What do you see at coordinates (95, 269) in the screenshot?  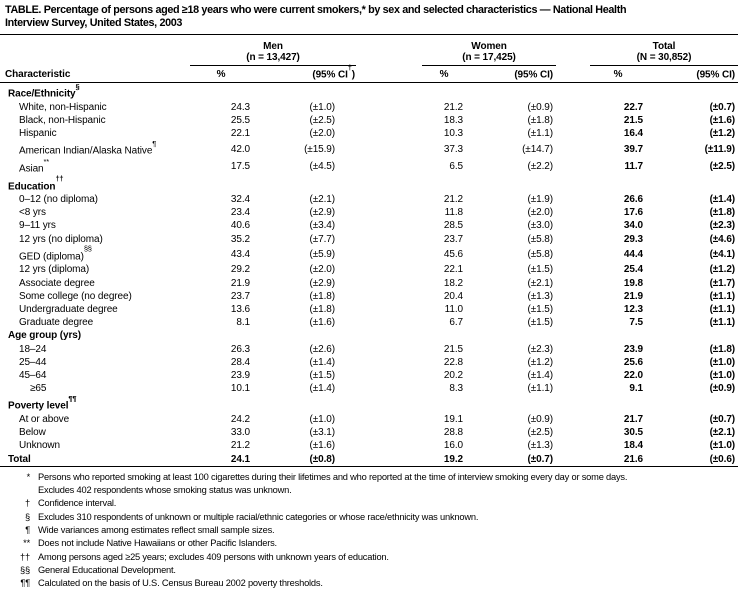 I see `row-label: 12 yrs (diploma)` at bounding box center [95, 269].